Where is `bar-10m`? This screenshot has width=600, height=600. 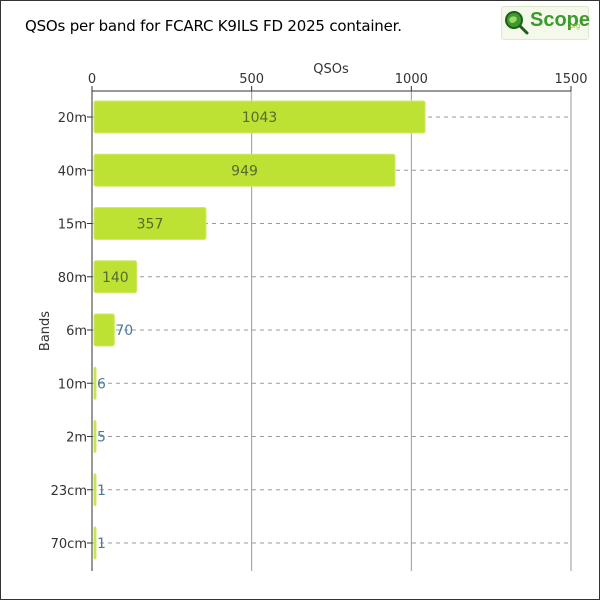 bar-10m is located at coordinates (95, 383).